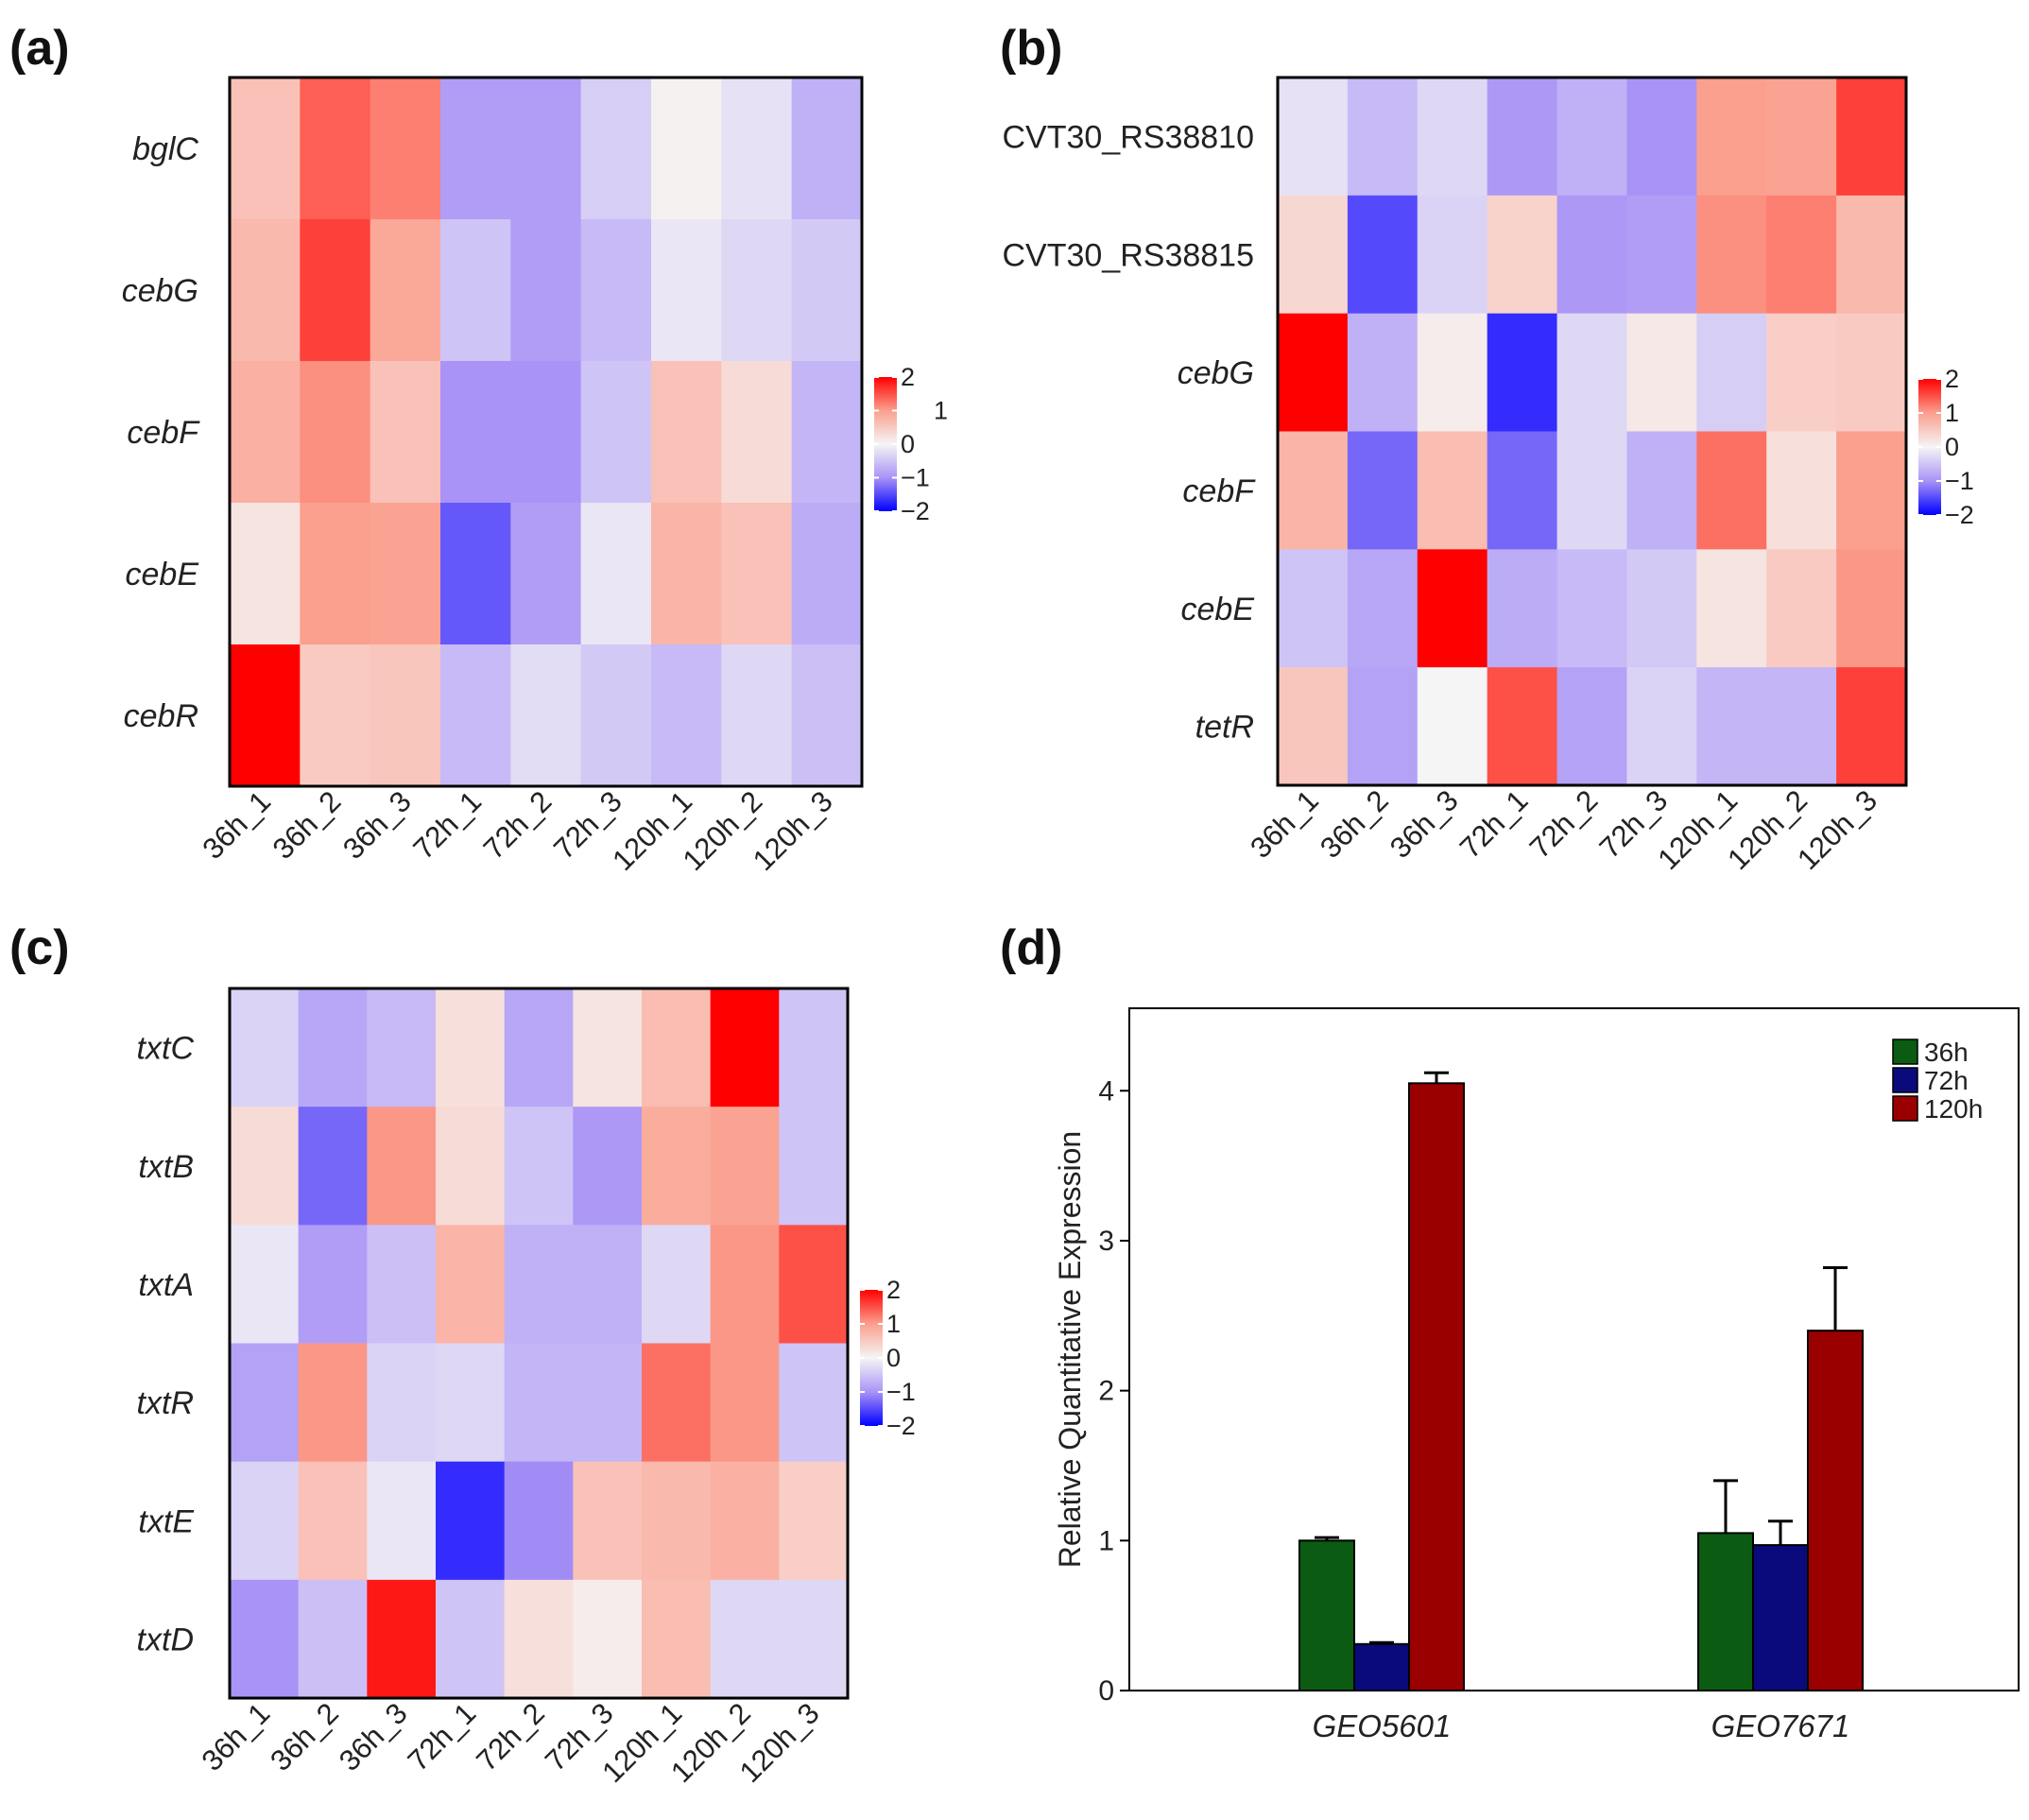  What do you see at coordinates (793, 830) in the screenshot?
I see `column-label: 120h_3` at bounding box center [793, 830].